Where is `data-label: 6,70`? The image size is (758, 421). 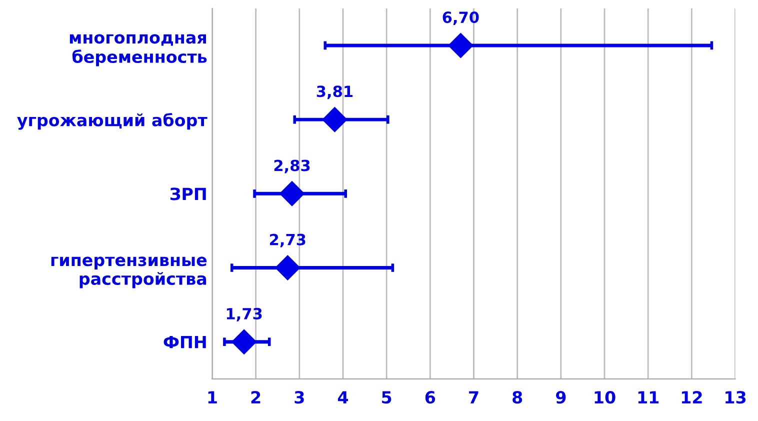
data-label: 6,70 is located at coordinates (460, 19).